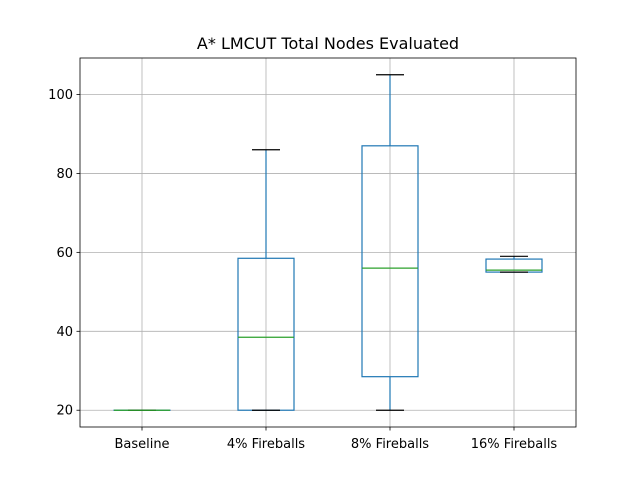  I want to click on x-tick-label: 4% Fireballs, so click(266, 444).